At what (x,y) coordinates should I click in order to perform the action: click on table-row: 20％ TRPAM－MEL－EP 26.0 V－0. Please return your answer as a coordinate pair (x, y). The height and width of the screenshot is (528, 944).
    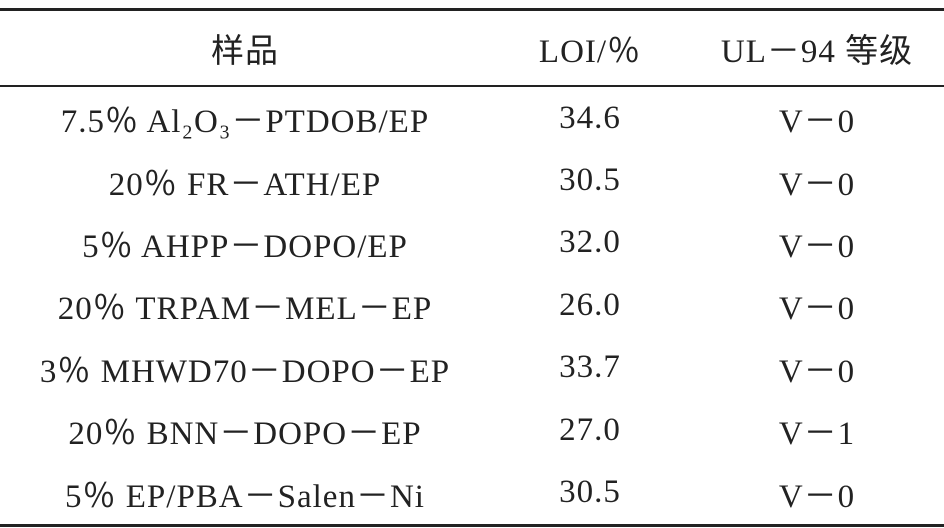
    Looking at the image, I should click on (472, 305).